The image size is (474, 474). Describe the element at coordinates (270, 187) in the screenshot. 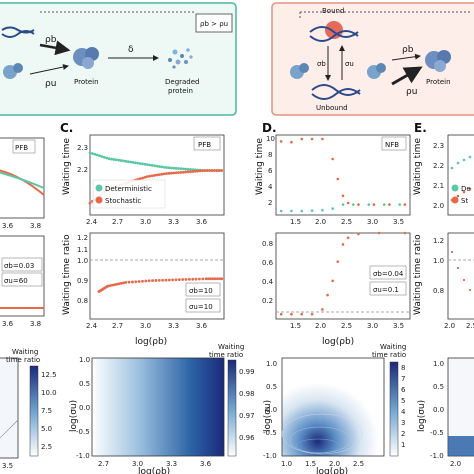

I see `d-ytick-1: 4` at that location.